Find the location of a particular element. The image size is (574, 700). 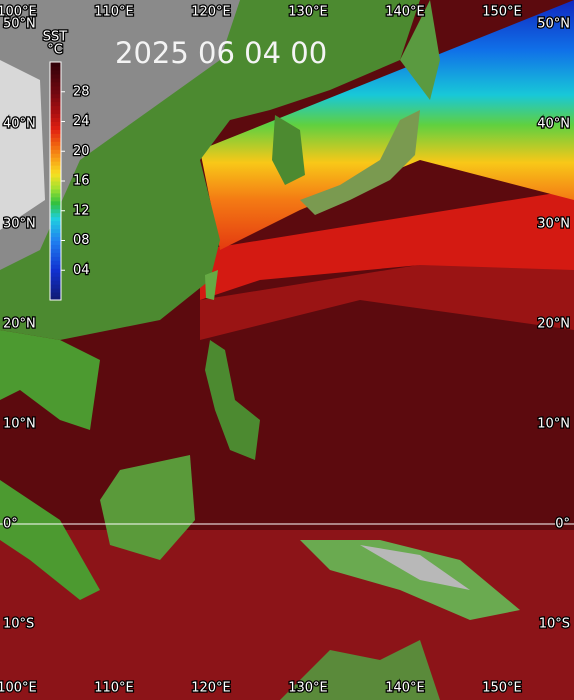

lat-label-right: 30°N is located at coordinates (553, 224).